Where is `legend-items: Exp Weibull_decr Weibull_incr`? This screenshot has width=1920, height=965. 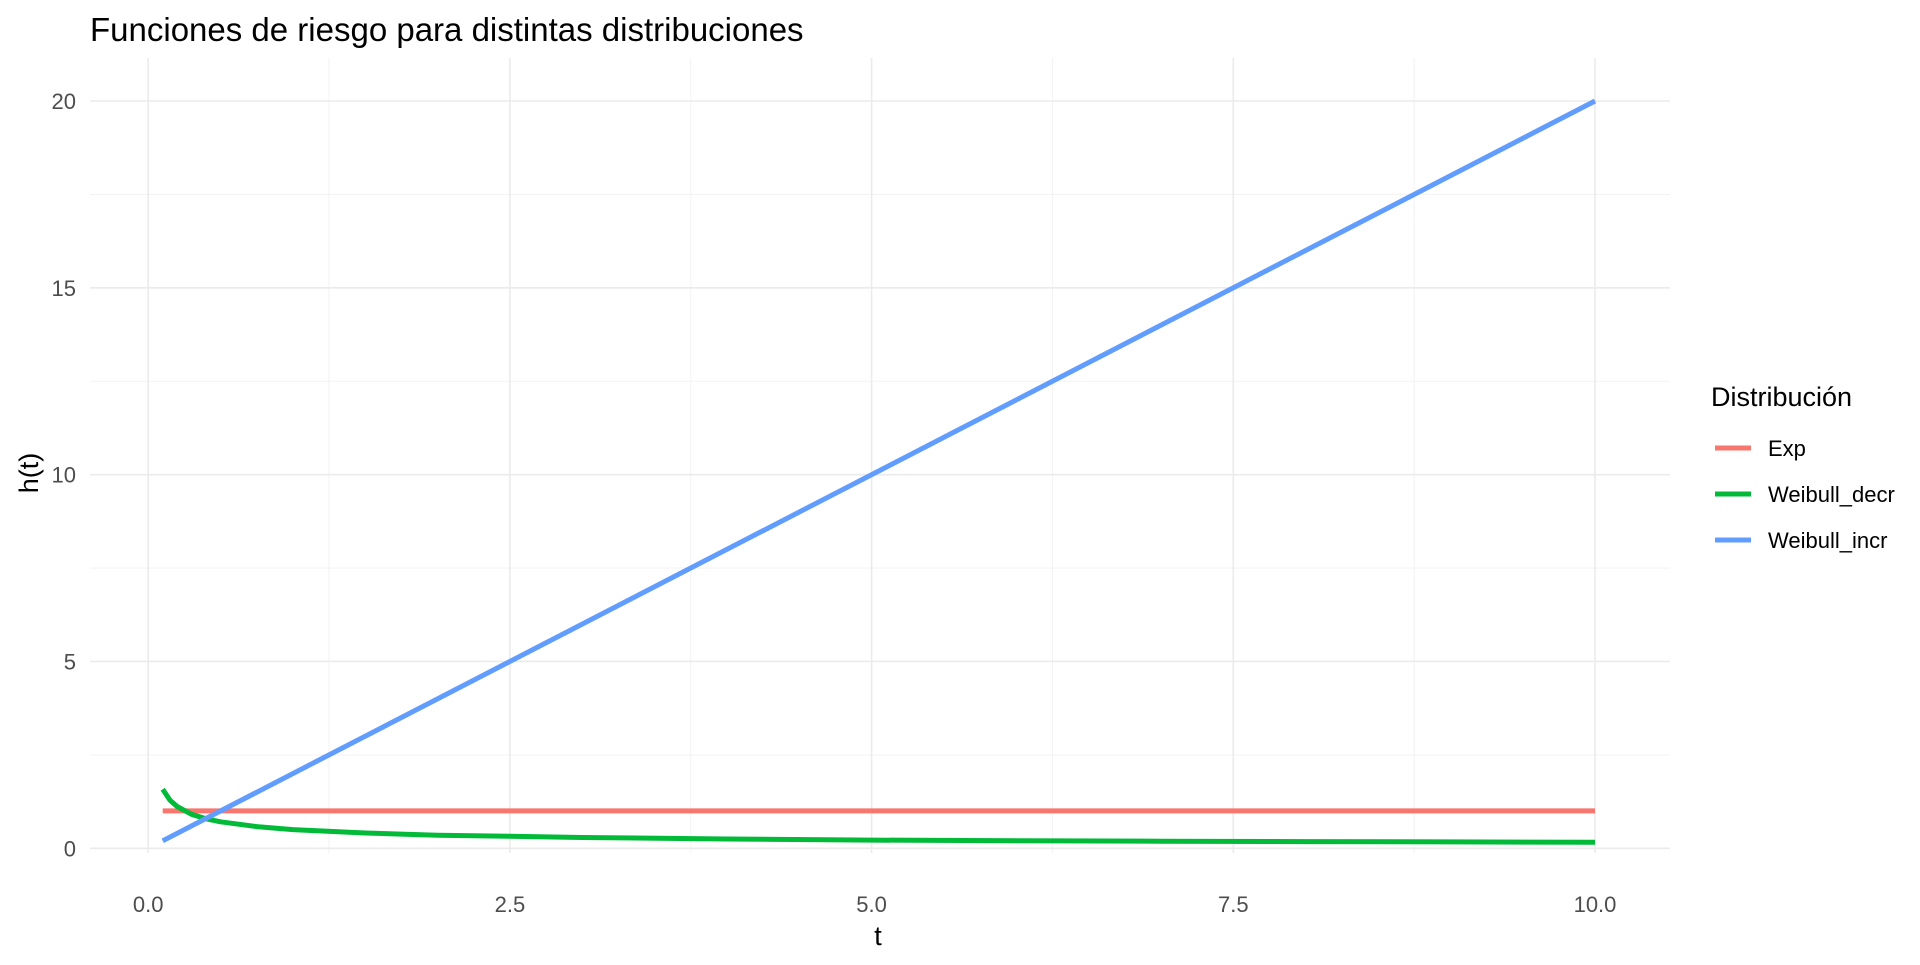 legend-items: Exp Weibull_decr Weibull_incr is located at coordinates (1805, 494).